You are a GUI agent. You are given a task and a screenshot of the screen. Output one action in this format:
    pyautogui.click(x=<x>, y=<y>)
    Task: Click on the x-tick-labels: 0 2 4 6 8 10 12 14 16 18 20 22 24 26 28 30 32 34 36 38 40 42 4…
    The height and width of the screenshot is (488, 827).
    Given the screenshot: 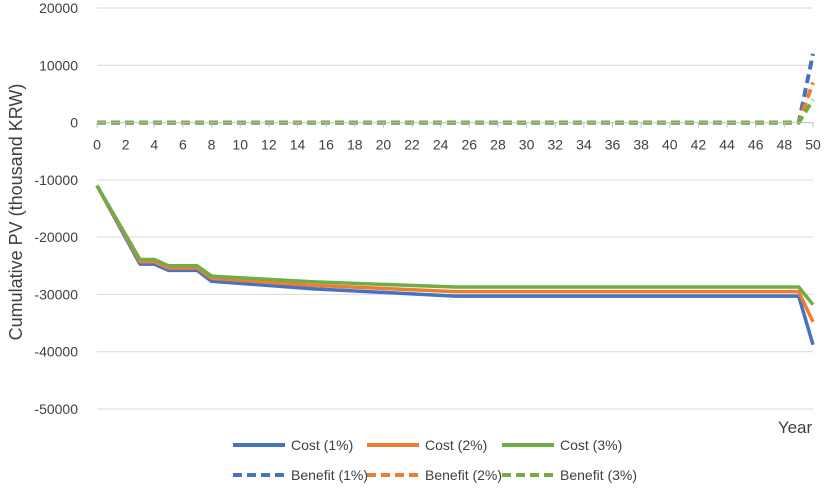 What is the action you would take?
    pyautogui.click(x=457, y=145)
    